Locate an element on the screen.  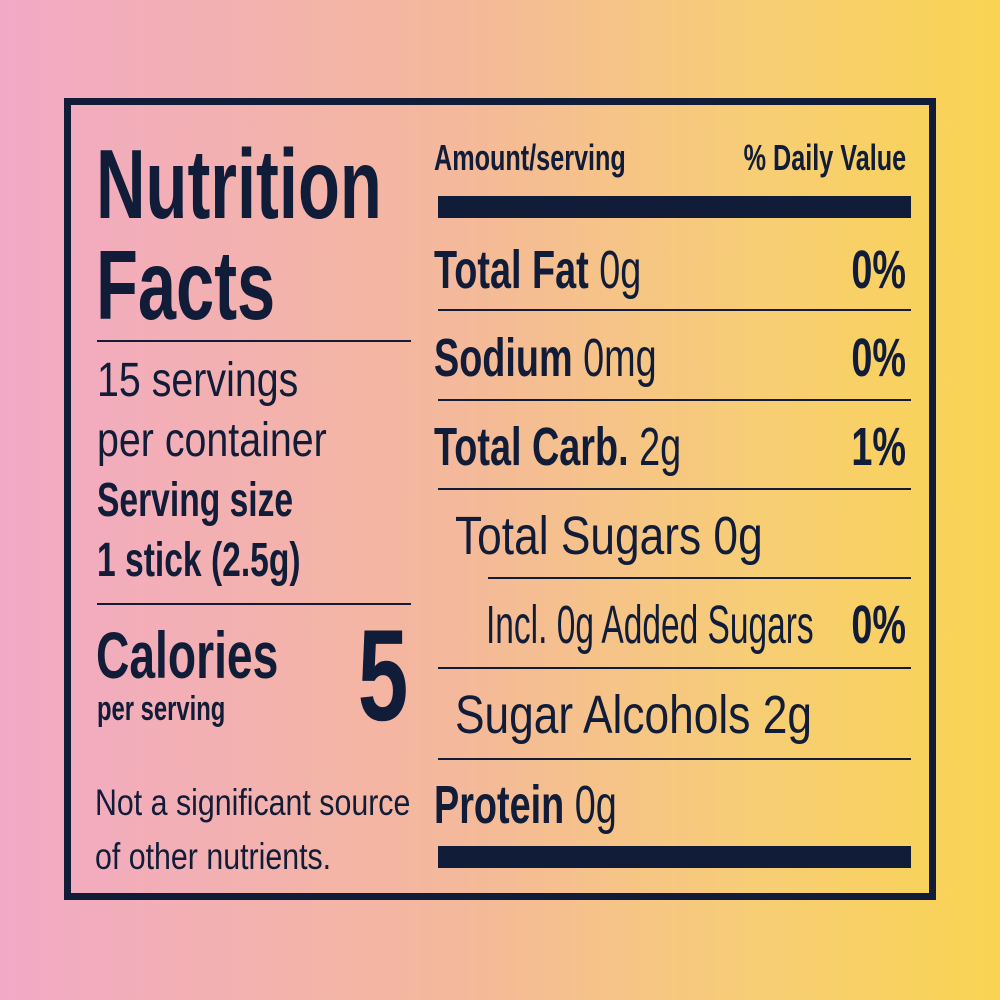
header-daily-value: % Daily Value is located at coordinates (824, 157).